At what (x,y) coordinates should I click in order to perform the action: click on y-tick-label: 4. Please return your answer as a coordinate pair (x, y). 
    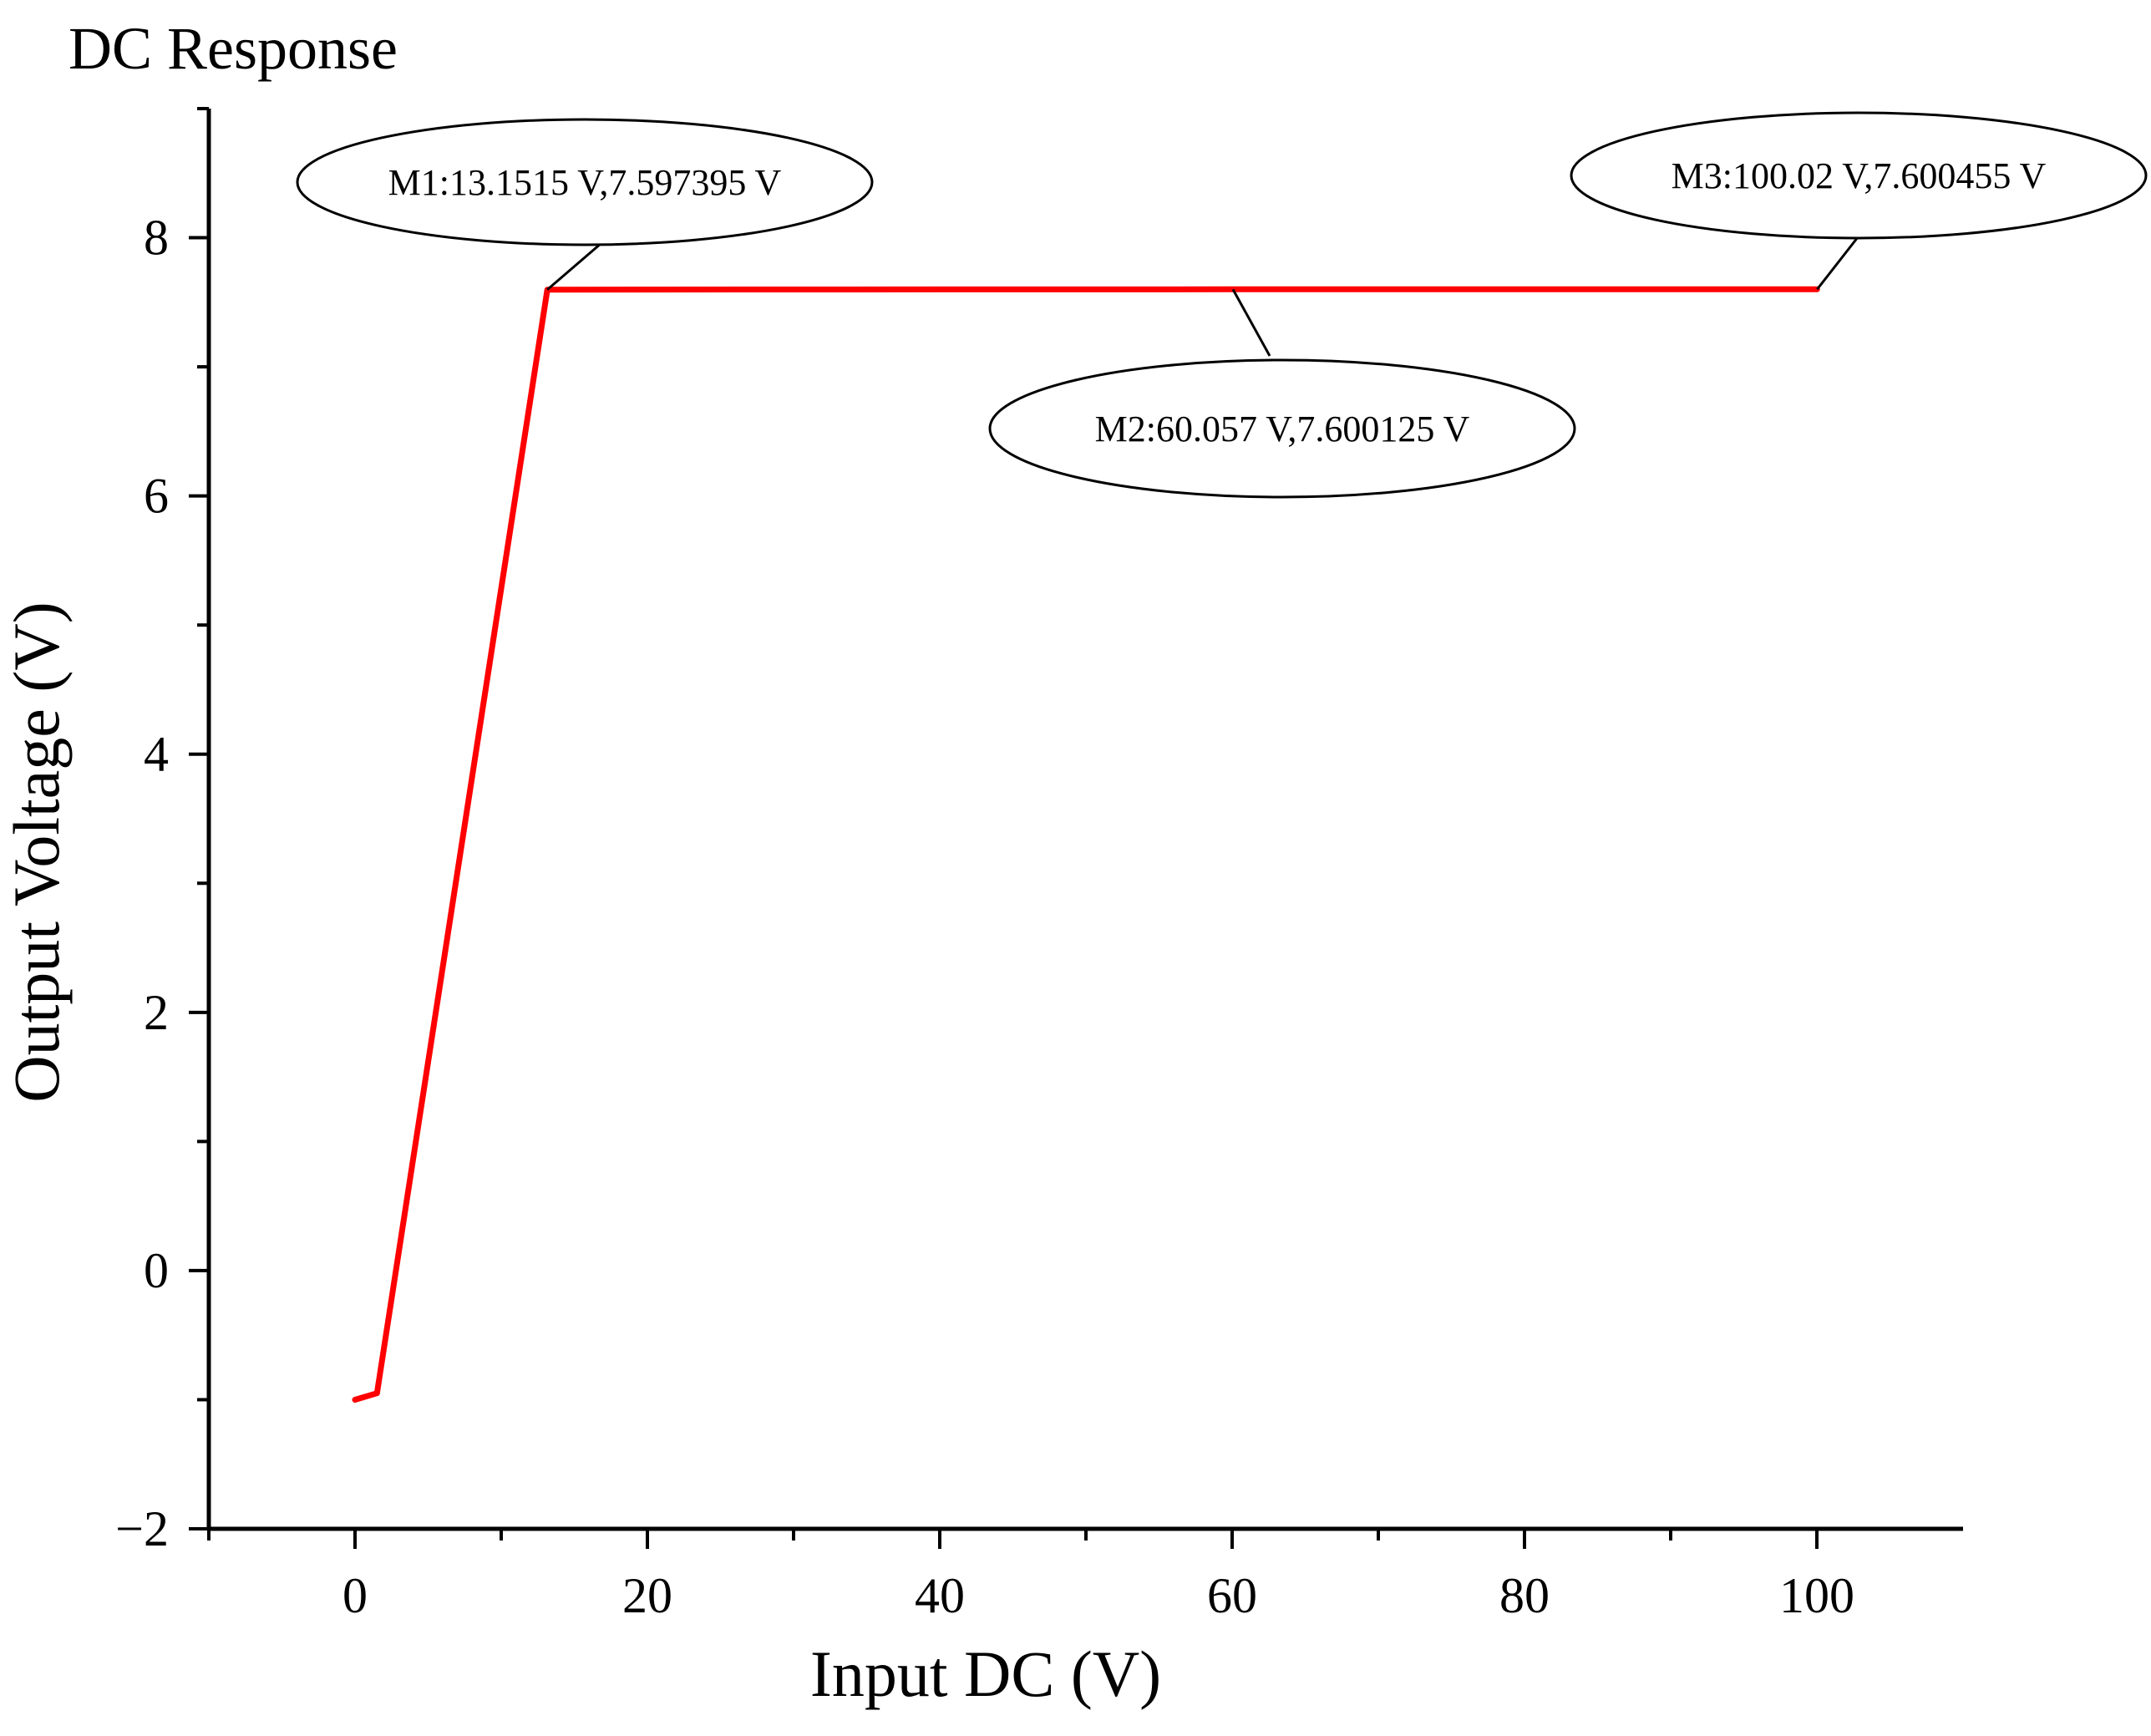
    Looking at the image, I should click on (156, 754).